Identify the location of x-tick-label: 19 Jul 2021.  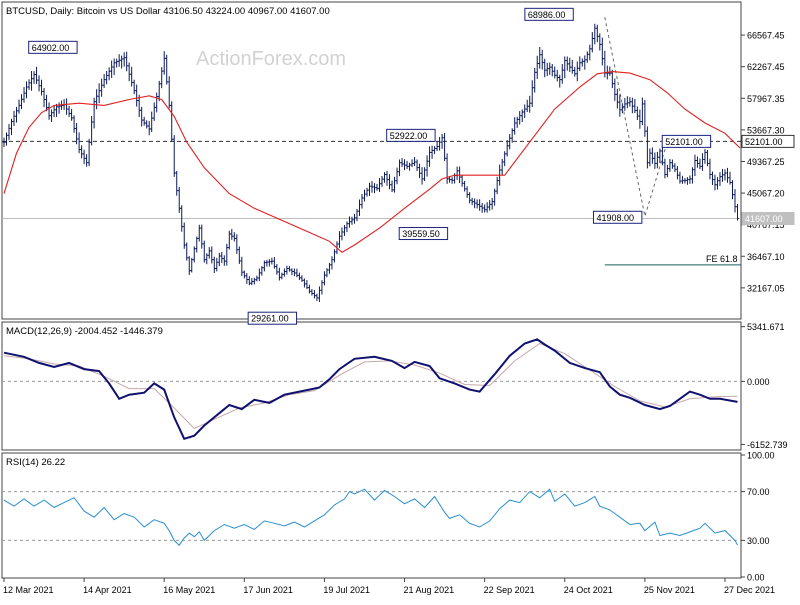
(346, 590).